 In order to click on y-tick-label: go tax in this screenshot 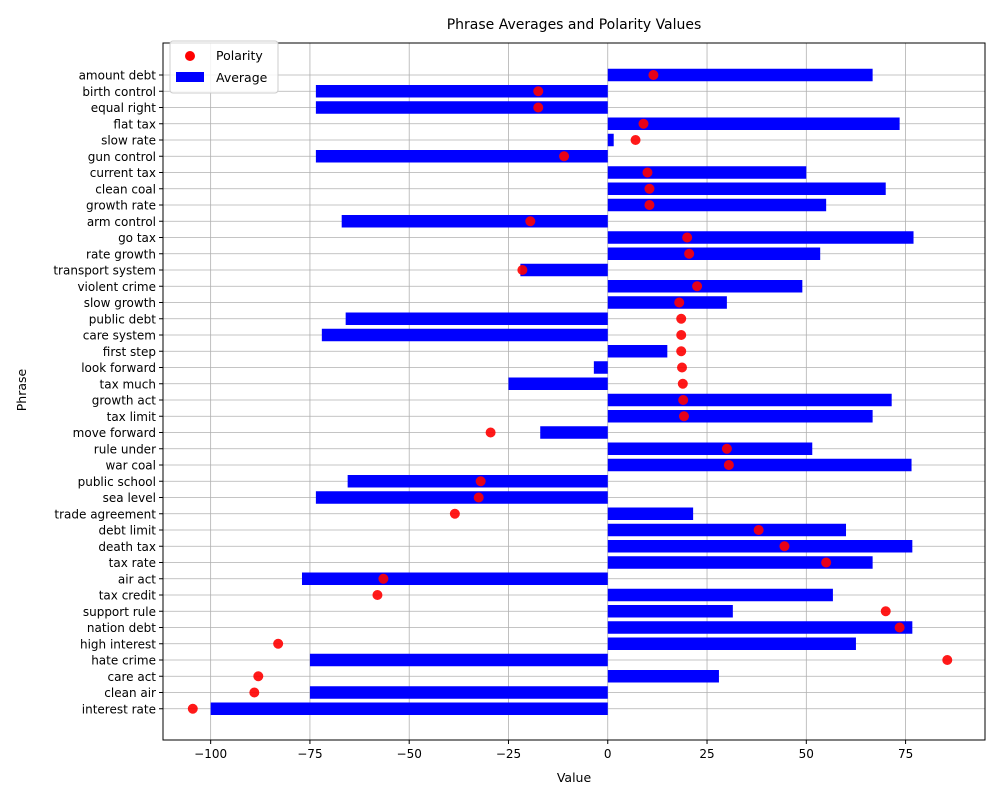, I will do `click(137, 238)`.